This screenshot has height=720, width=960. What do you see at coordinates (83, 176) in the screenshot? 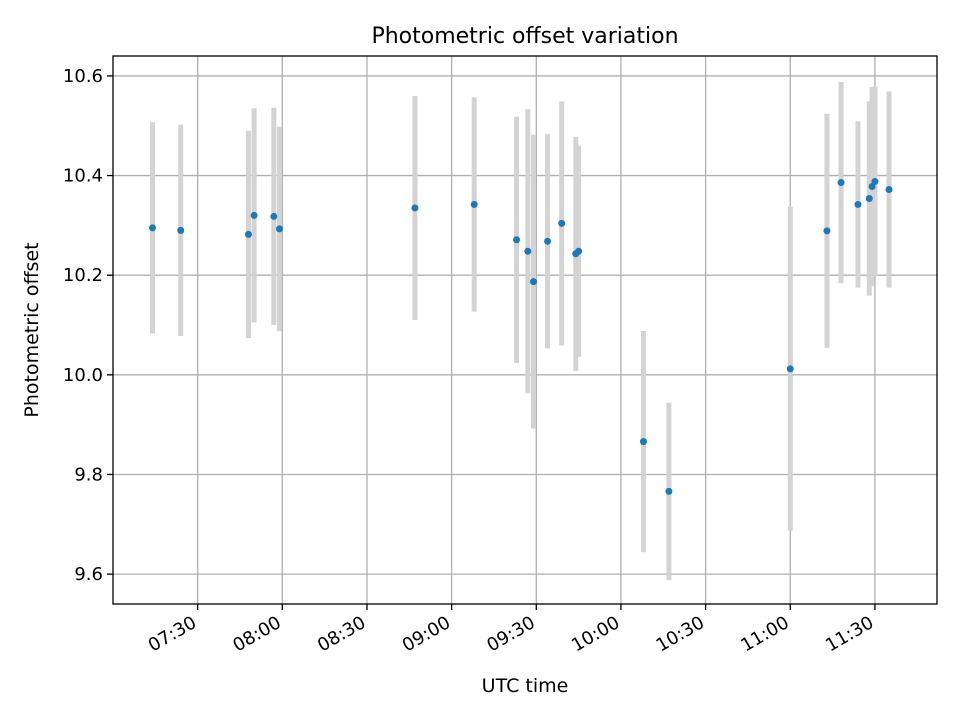
I see `y-tick-label: 10.4` at bounding box center [83, 176].